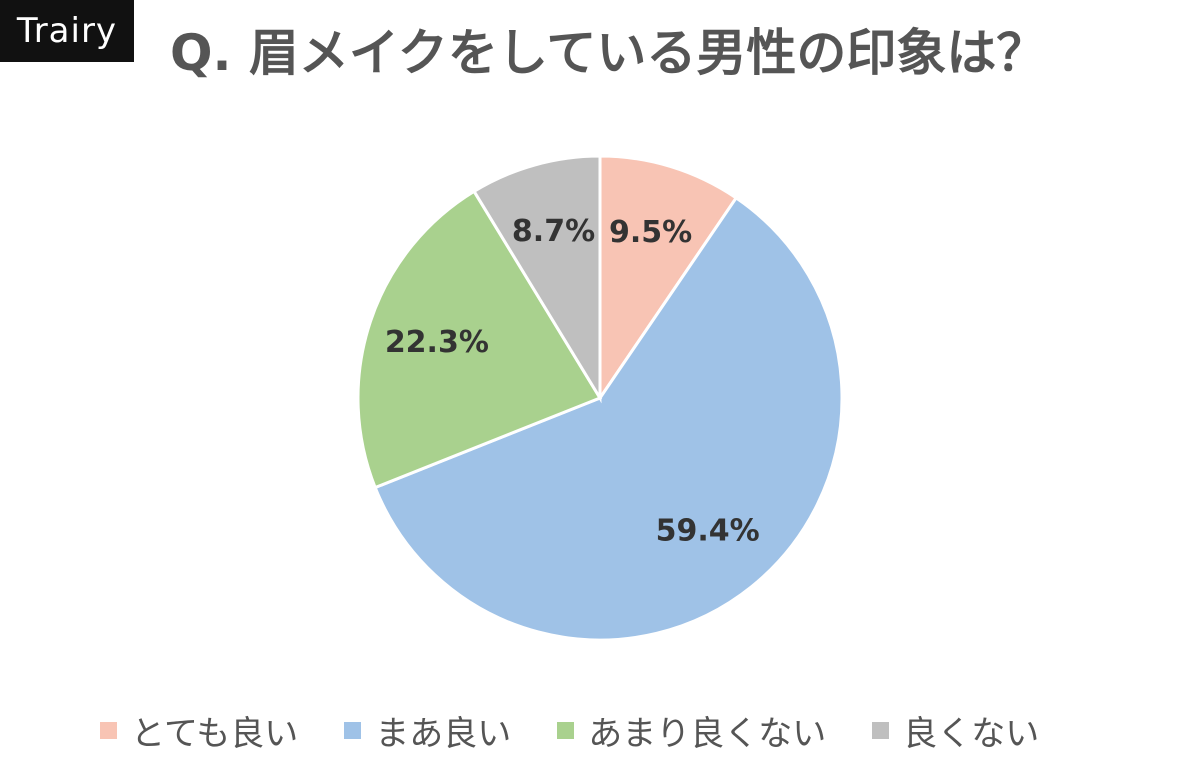 The width and height of the screenshot is (1200, 778). Describe the element at coordinates (668, 278) in the screenshot. I see `pie-slice-very-good` at that location.